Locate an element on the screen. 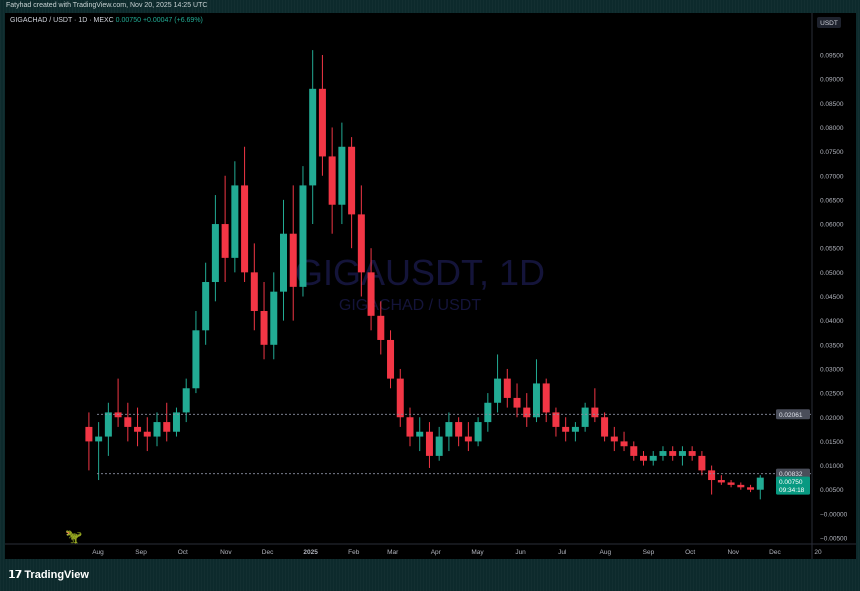 The width and height of the screenshot is (860, 591). current-price-label: 0.00750 is located at coordinates (791, 482).